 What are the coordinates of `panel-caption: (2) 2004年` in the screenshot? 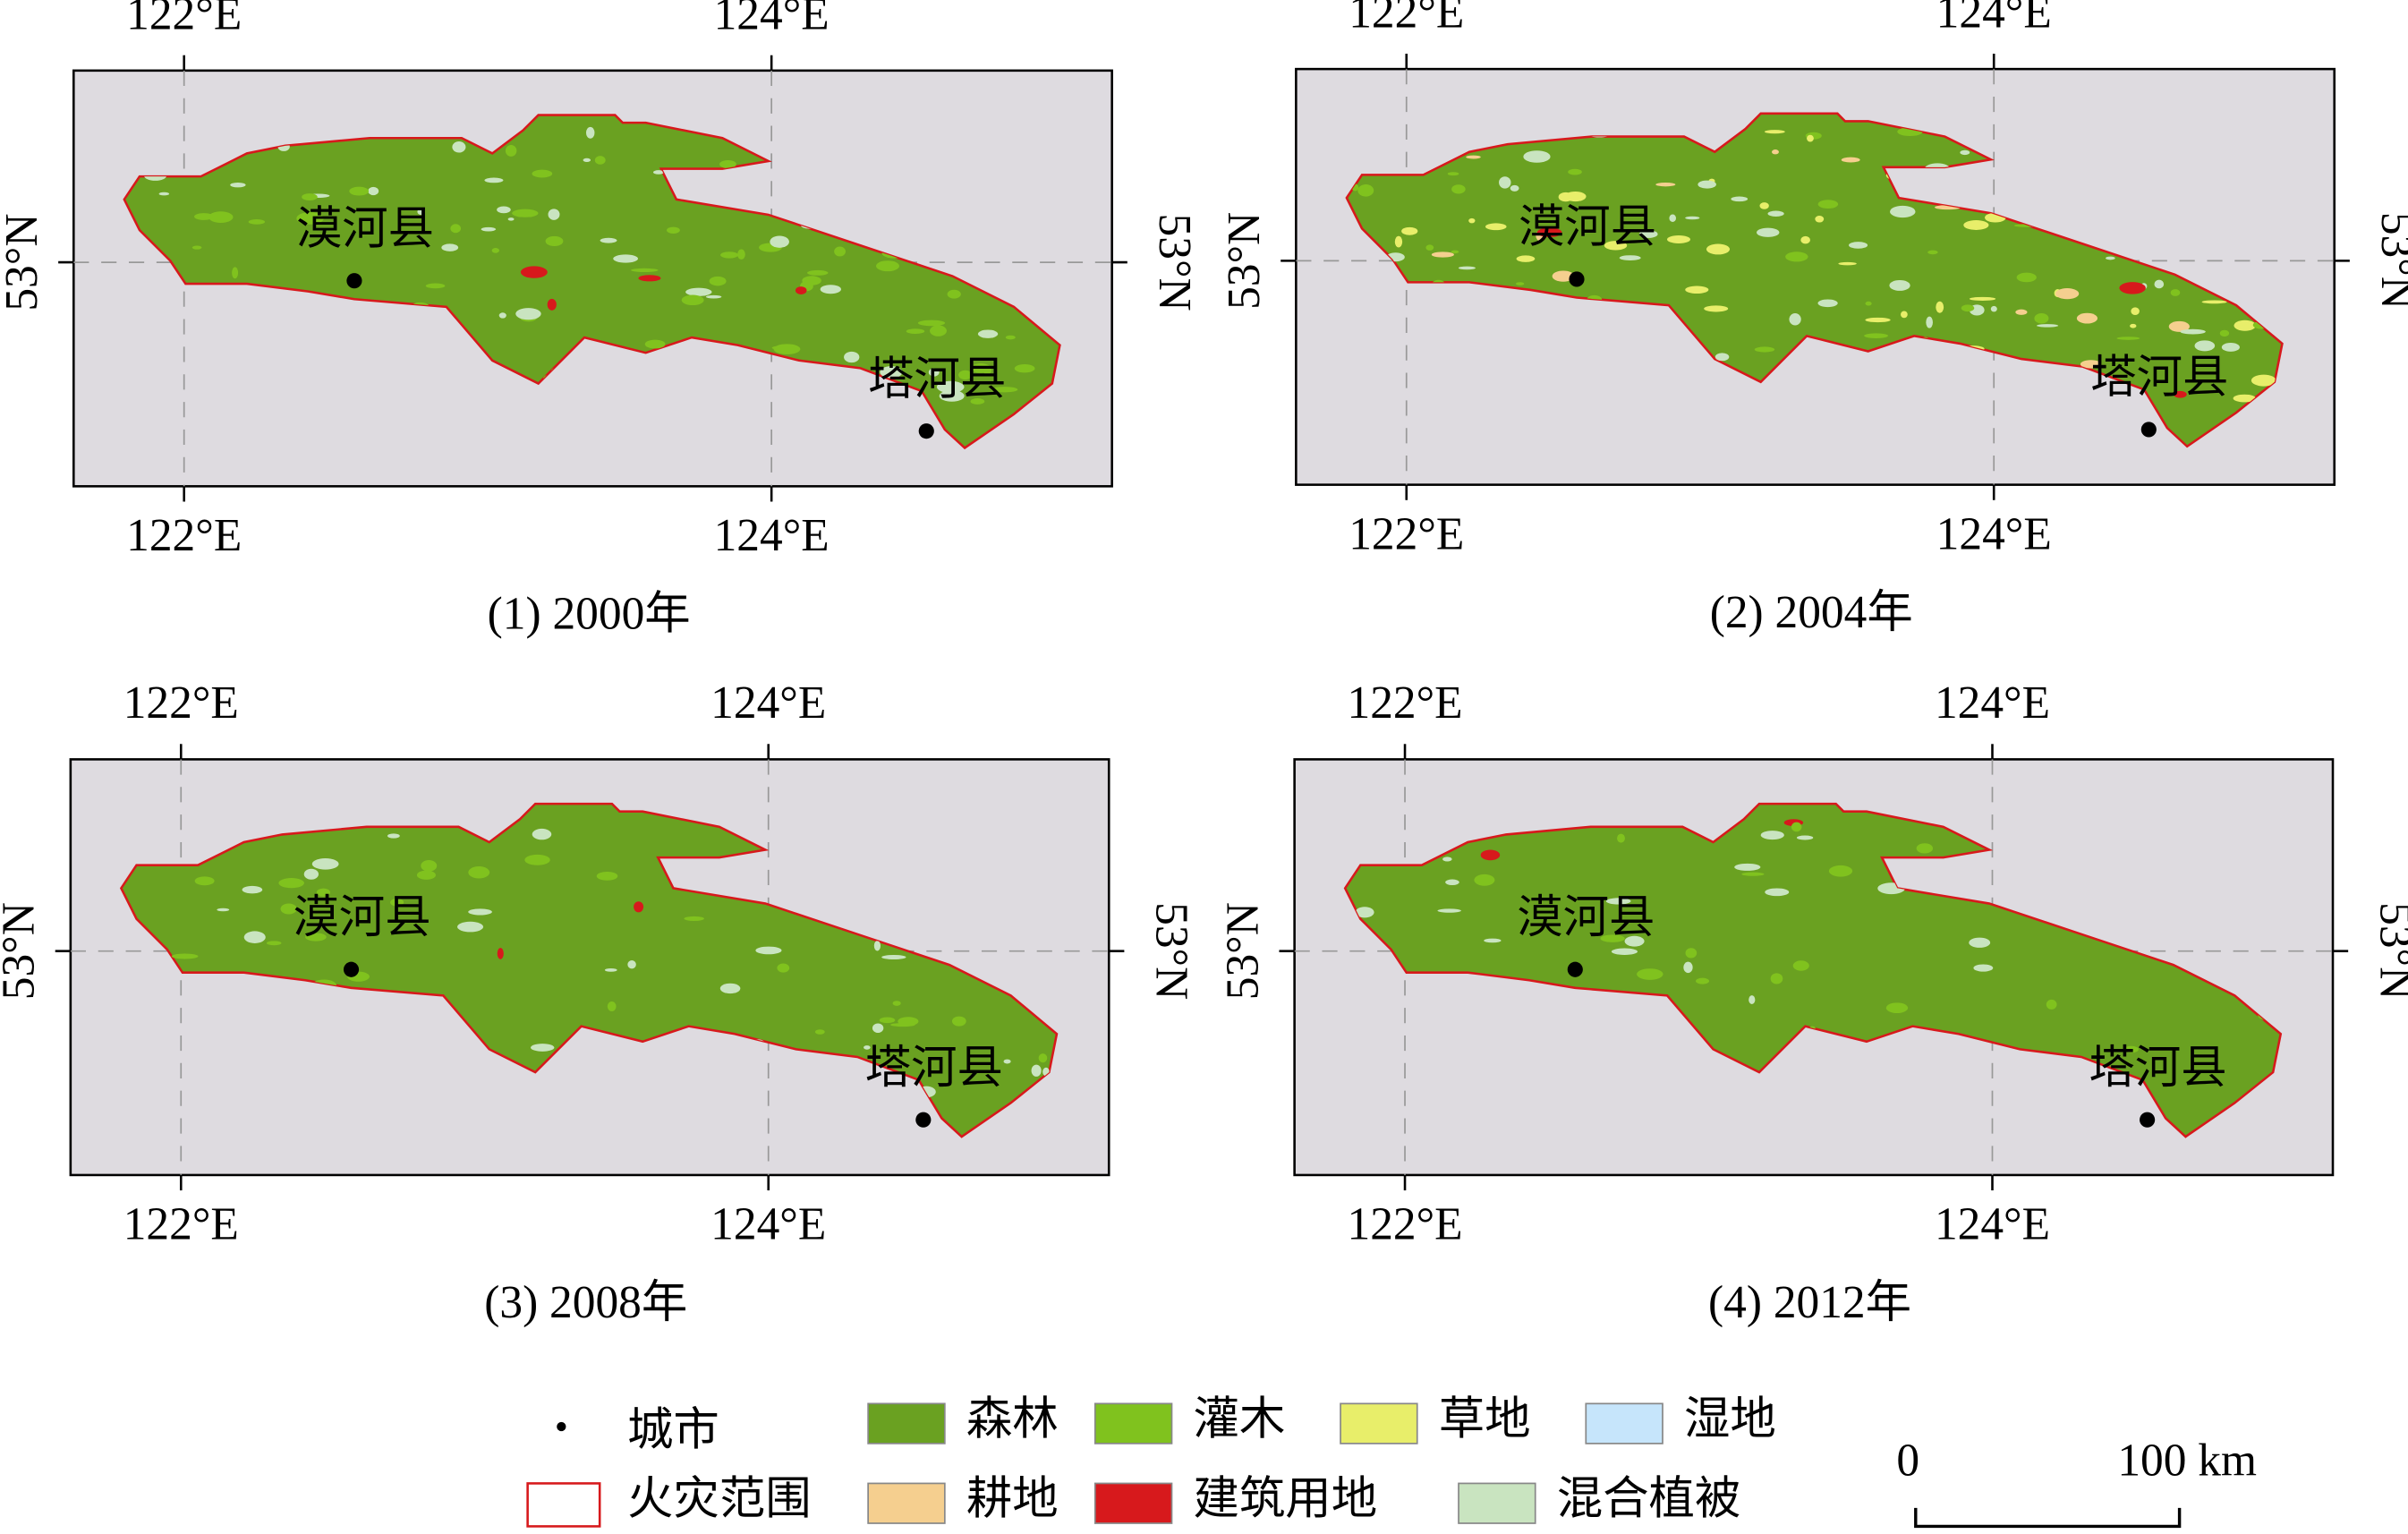 It's located at (1811, 613).